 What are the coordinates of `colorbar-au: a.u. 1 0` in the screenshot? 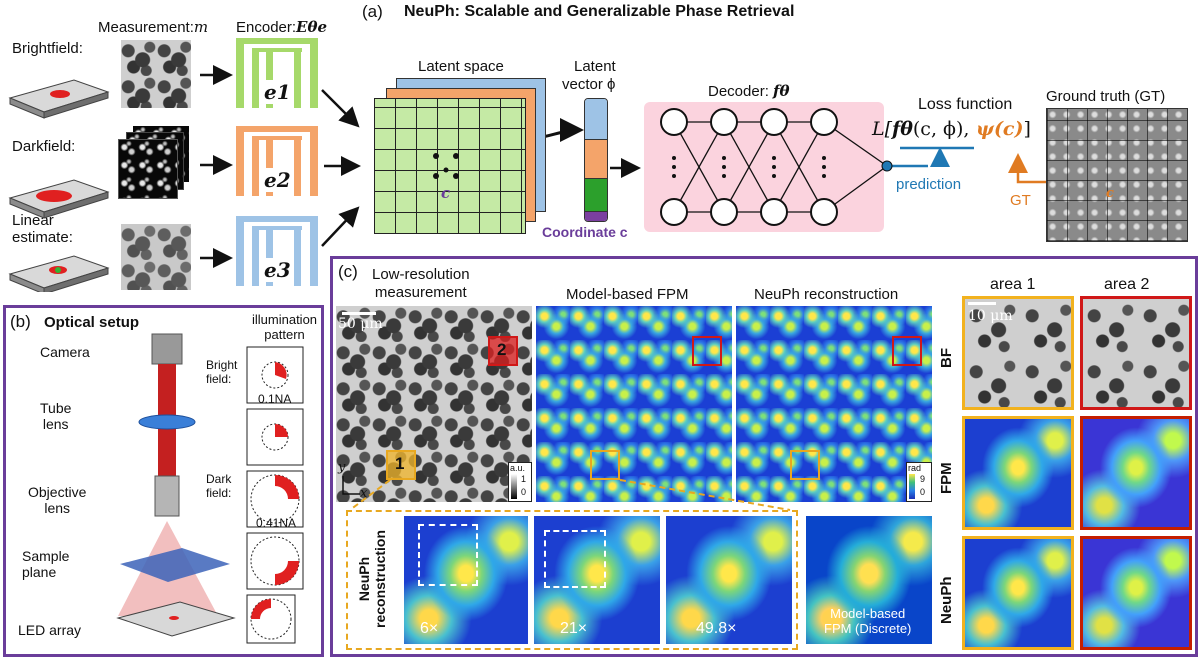 It's located at (520, 482).